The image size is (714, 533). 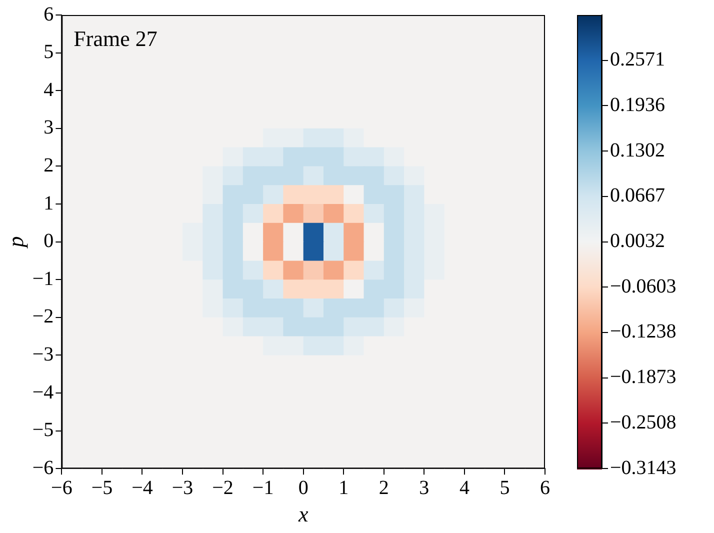 I want to click on color-bar-label: 0.0032, so click(x=637, y=241).